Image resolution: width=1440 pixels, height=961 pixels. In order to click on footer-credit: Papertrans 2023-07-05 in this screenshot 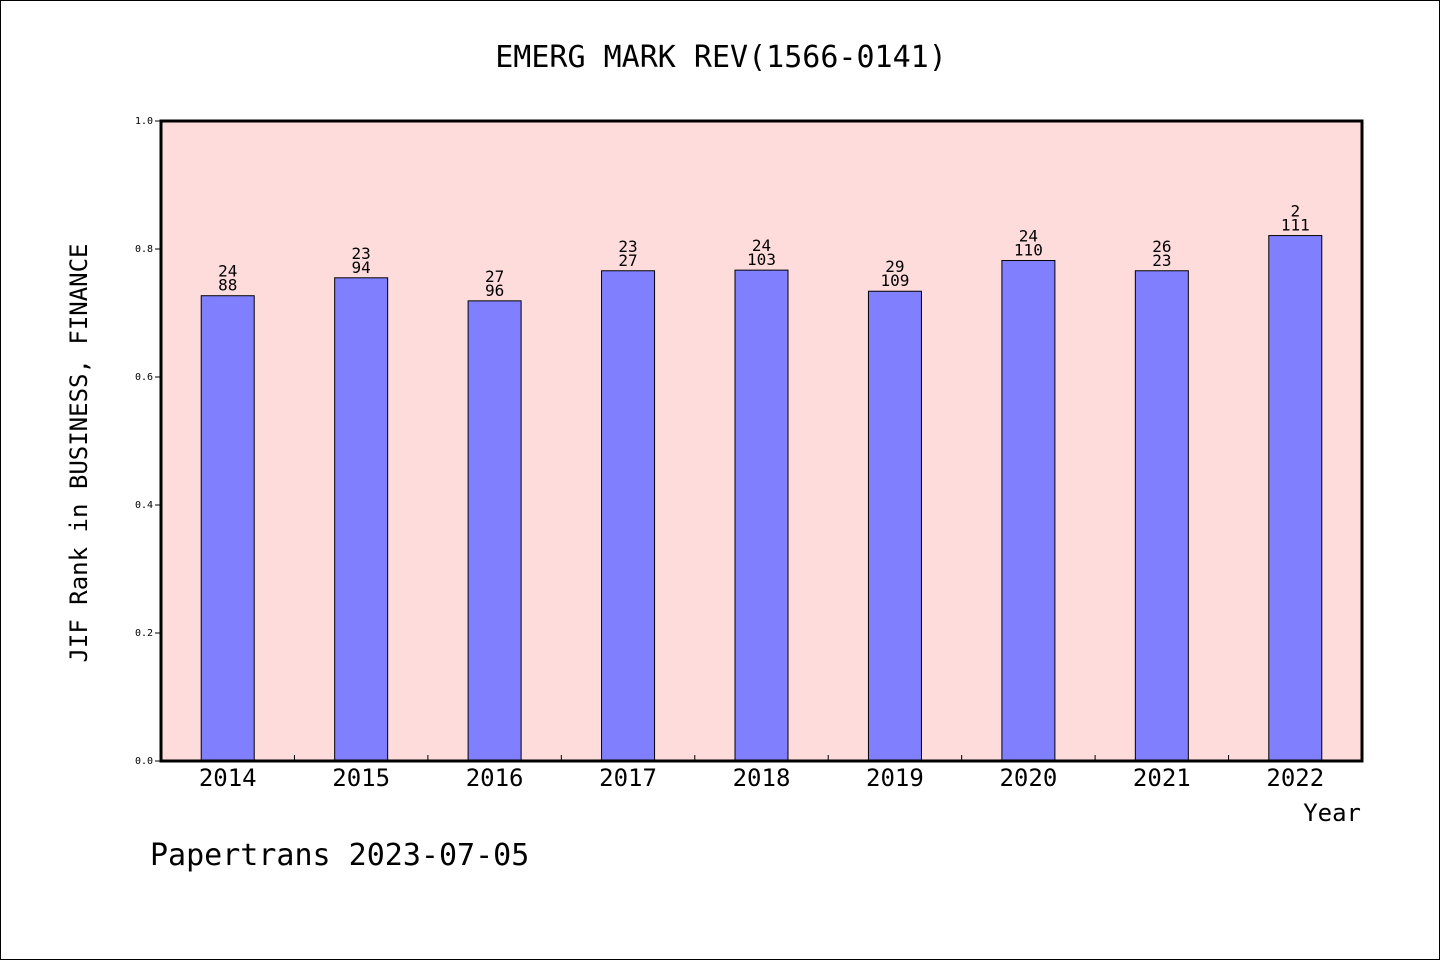, I will do `click(339, 855)`.